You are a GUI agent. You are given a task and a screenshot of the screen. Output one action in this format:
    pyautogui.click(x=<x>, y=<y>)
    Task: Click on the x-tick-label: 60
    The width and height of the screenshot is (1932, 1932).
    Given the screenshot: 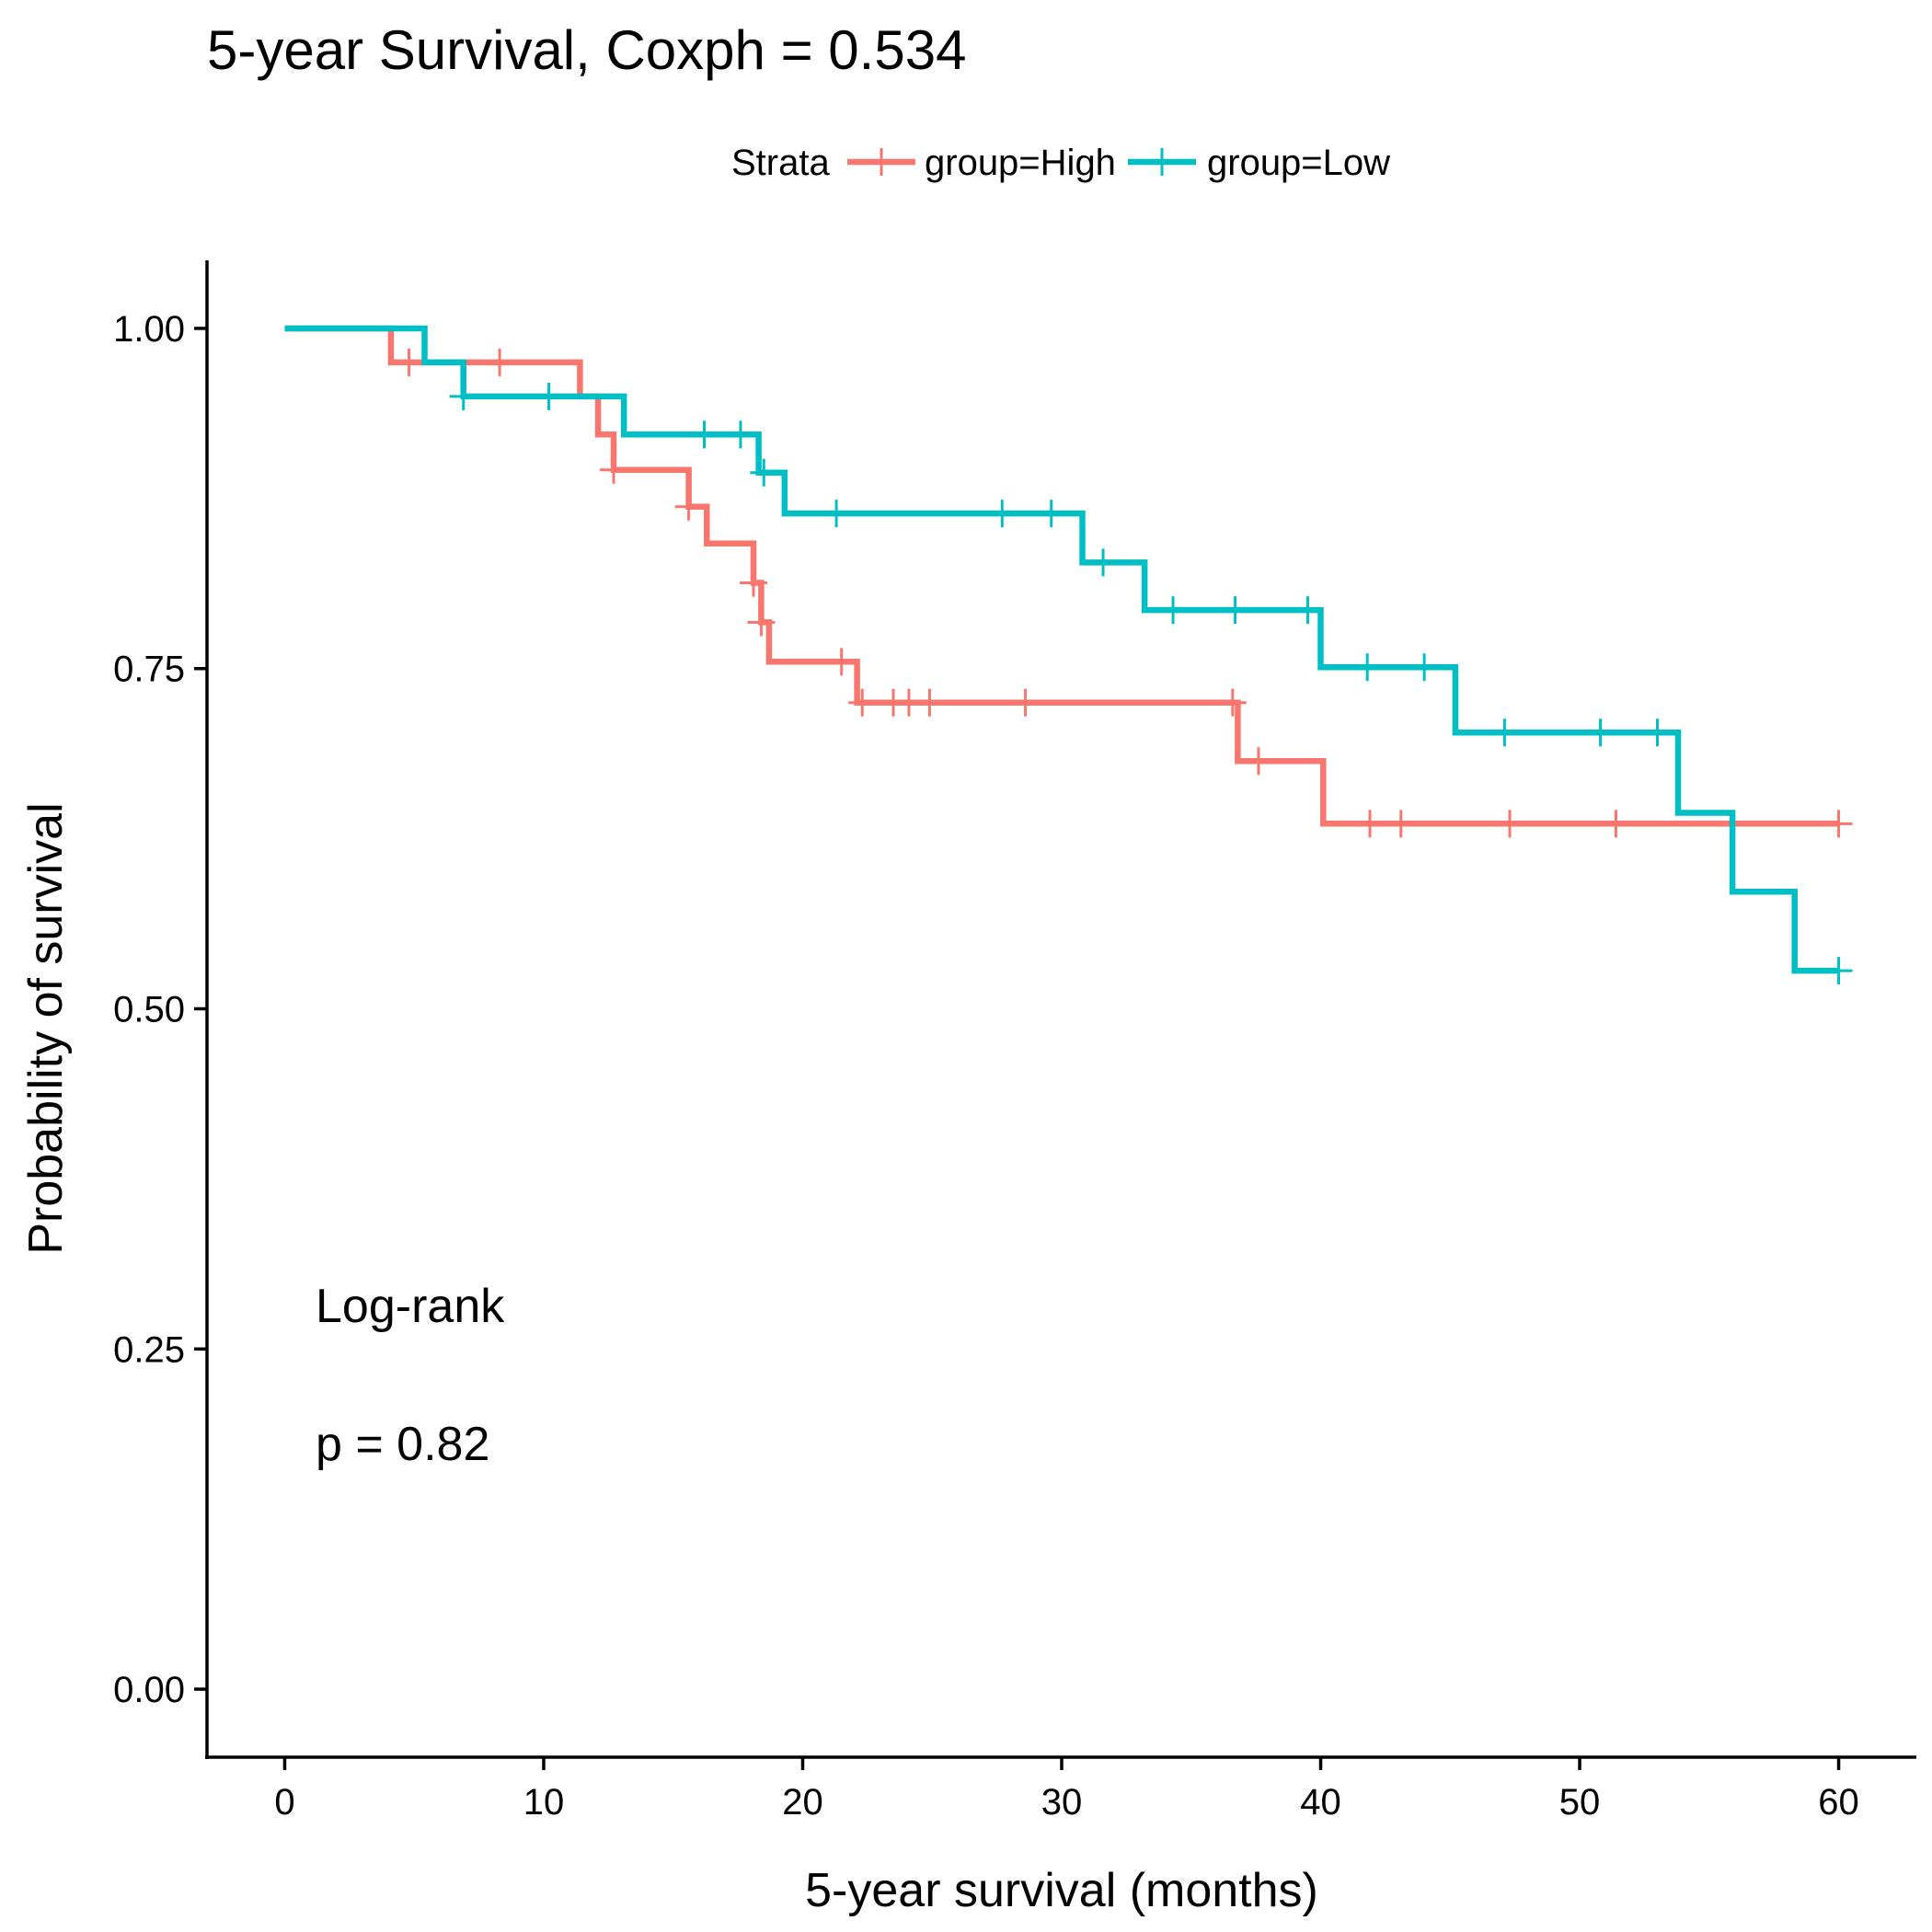 What is the action you would take?
    pyautogui.click(x=1838, y=1802)
    